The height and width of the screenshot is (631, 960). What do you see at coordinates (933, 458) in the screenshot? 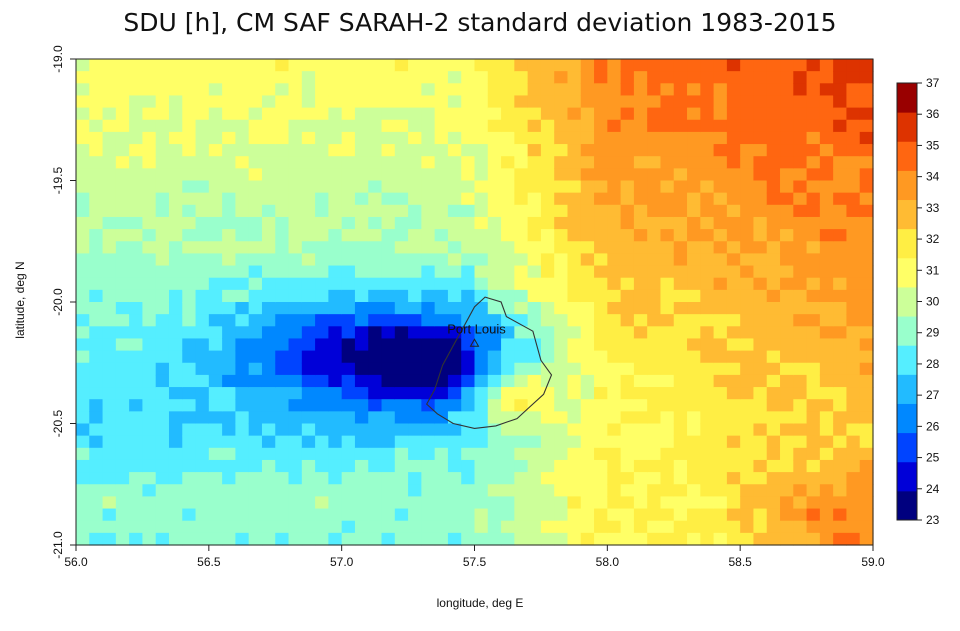
I see `colorbar-tick-label: 25` at bounding box center [933, 458].